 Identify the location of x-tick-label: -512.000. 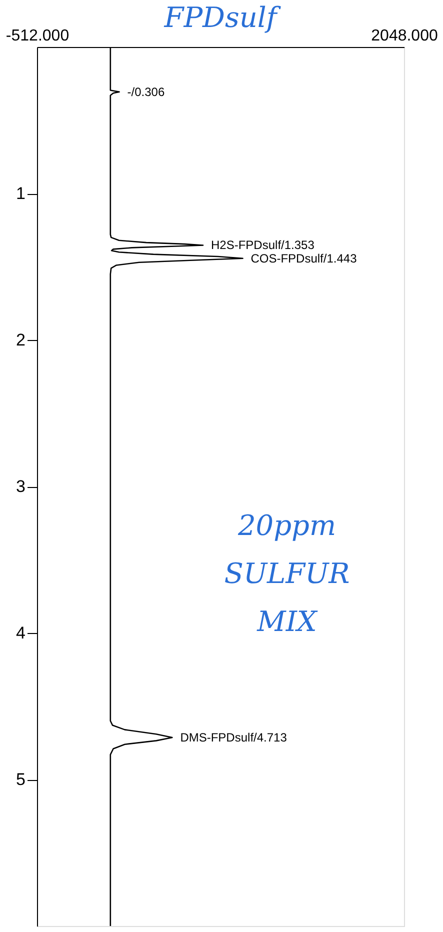
(38, 36).